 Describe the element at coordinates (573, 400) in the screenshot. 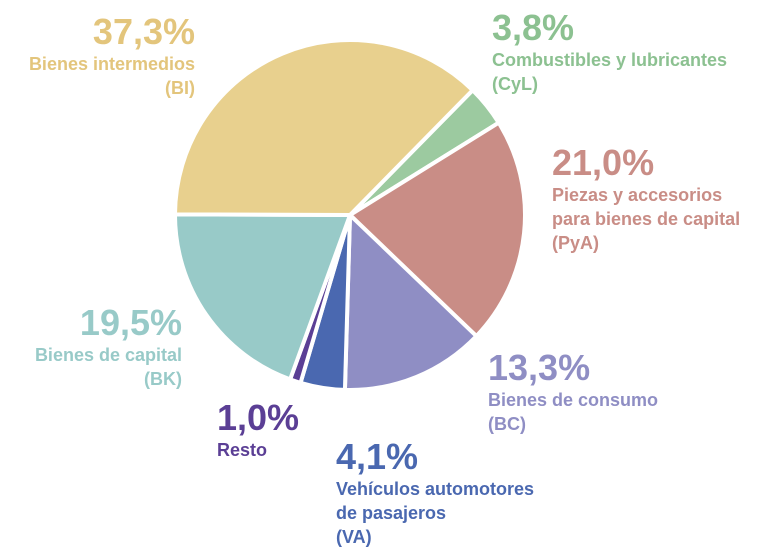

I see `category-label: Bienes de consumo` at that location.